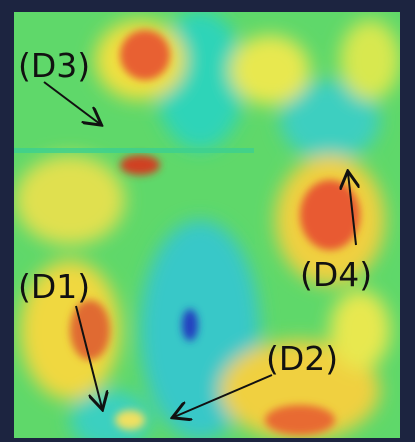 This screenshot has height=442, width=415. What do you see at coordinates (54, 65) in the screenshot?
I see `label: (D3)` at bounding box center [54, 65].